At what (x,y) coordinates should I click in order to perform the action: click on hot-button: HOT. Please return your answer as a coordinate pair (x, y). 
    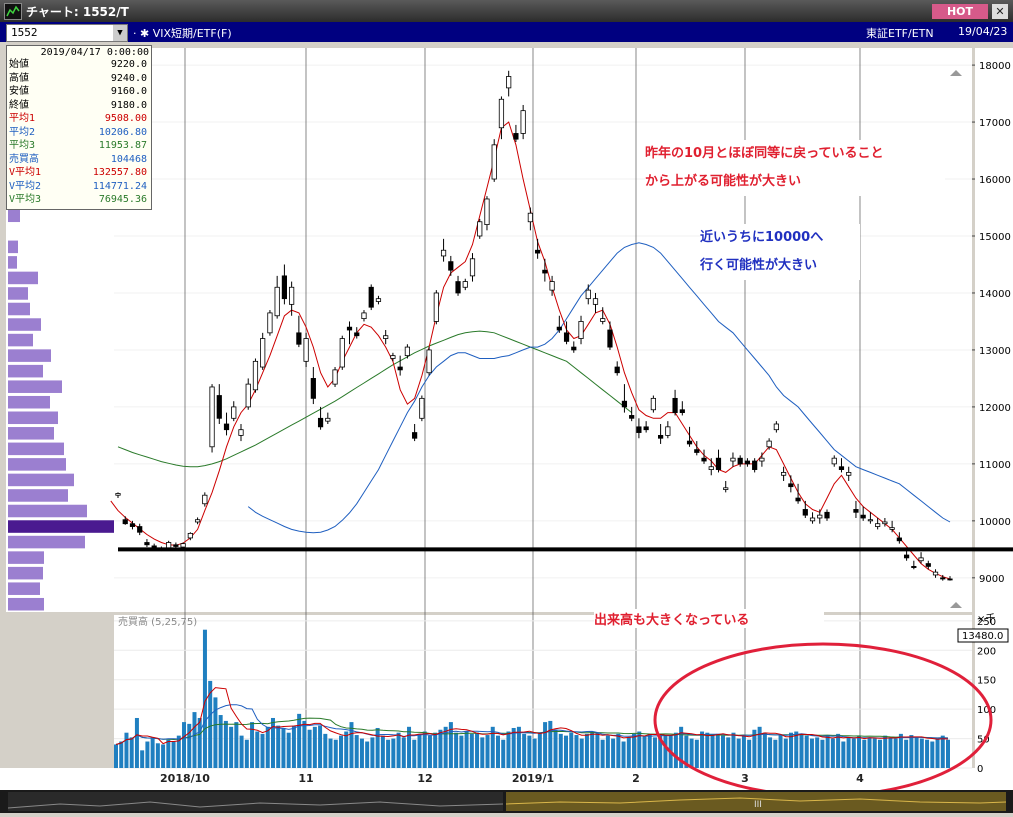
    Looking at the image, I should click on (960, 11).